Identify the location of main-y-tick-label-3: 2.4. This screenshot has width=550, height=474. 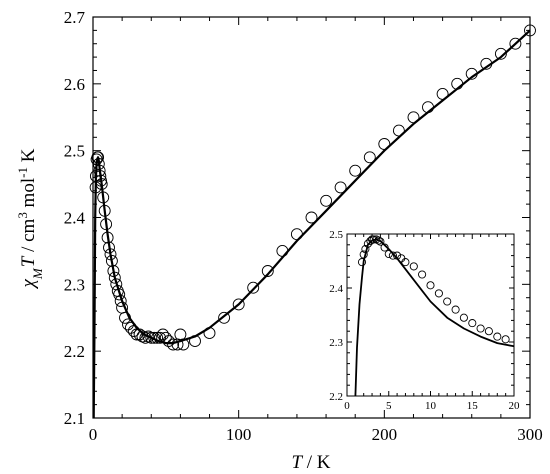
(75, 218).